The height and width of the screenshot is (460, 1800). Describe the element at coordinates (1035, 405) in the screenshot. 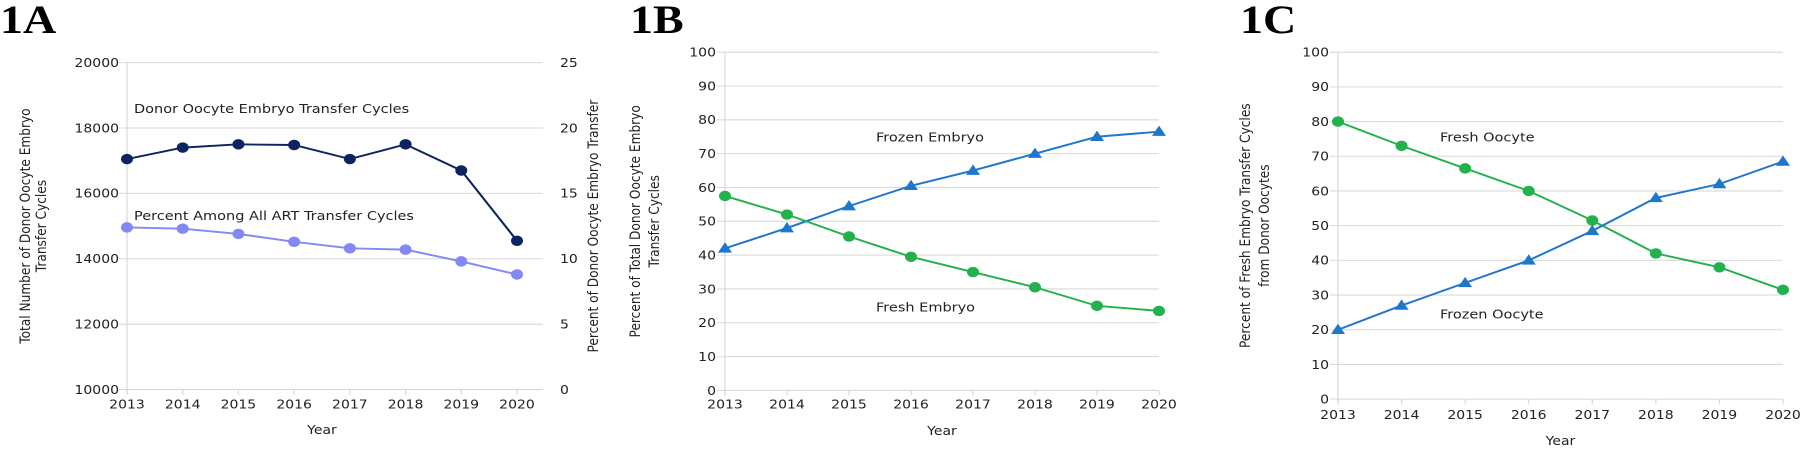

I see `x-tick-label: 2018` at that location.